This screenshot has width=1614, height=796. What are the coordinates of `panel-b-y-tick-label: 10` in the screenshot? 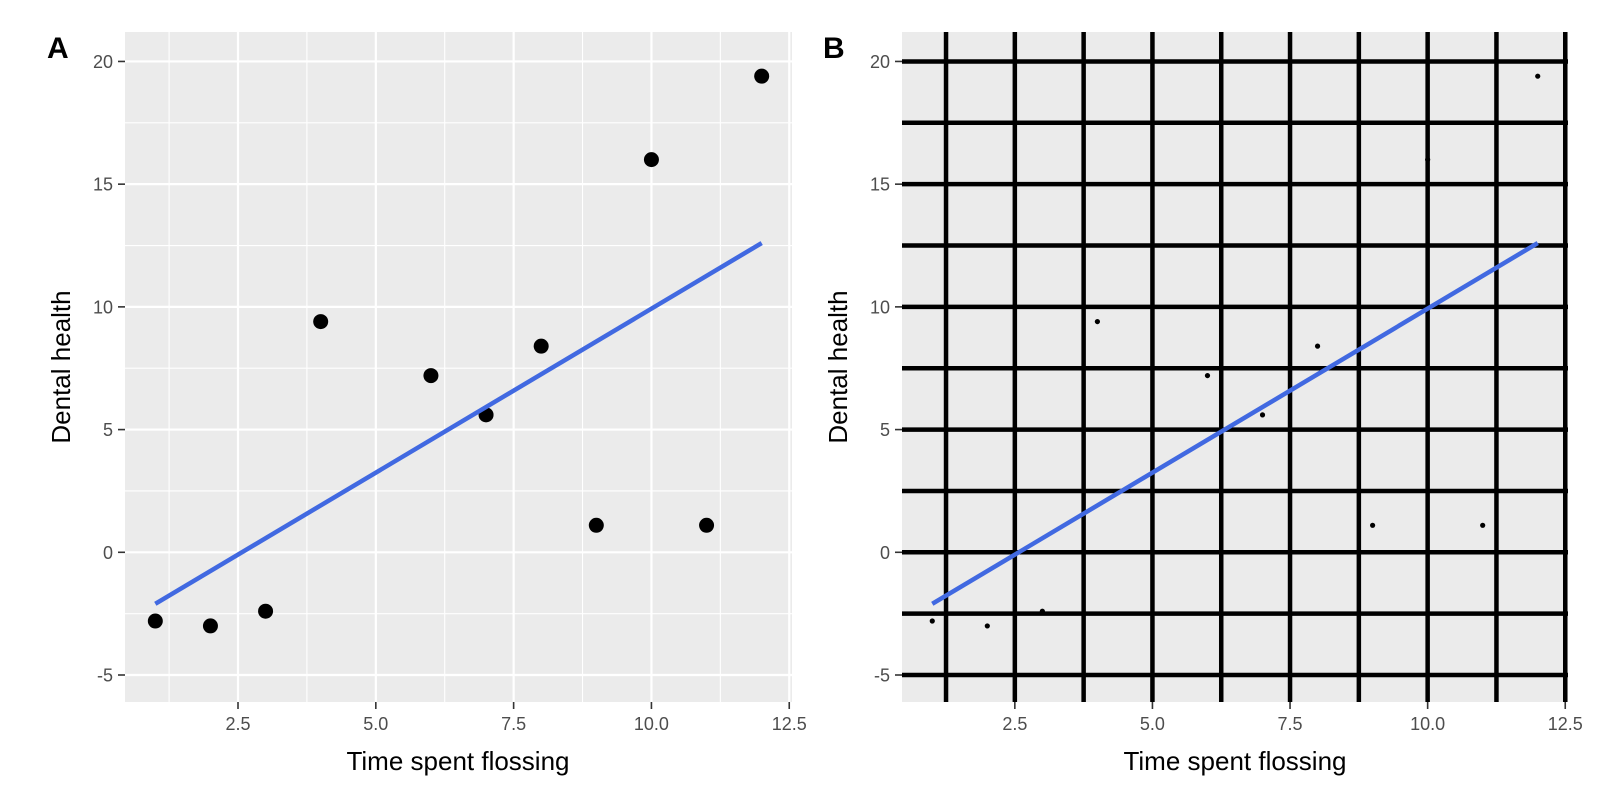 It's located at (880, 307).